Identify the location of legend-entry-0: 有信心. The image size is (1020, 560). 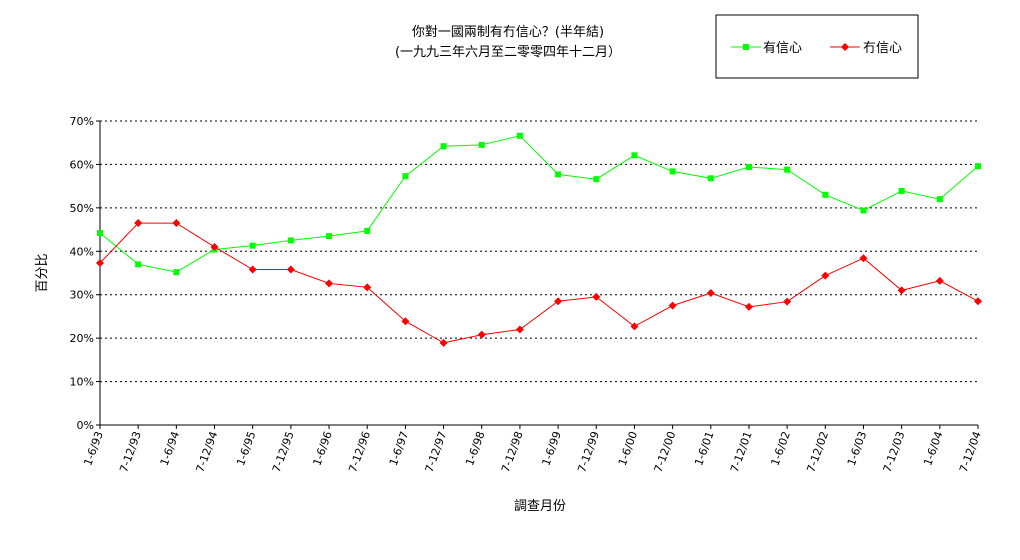
(766, 48).